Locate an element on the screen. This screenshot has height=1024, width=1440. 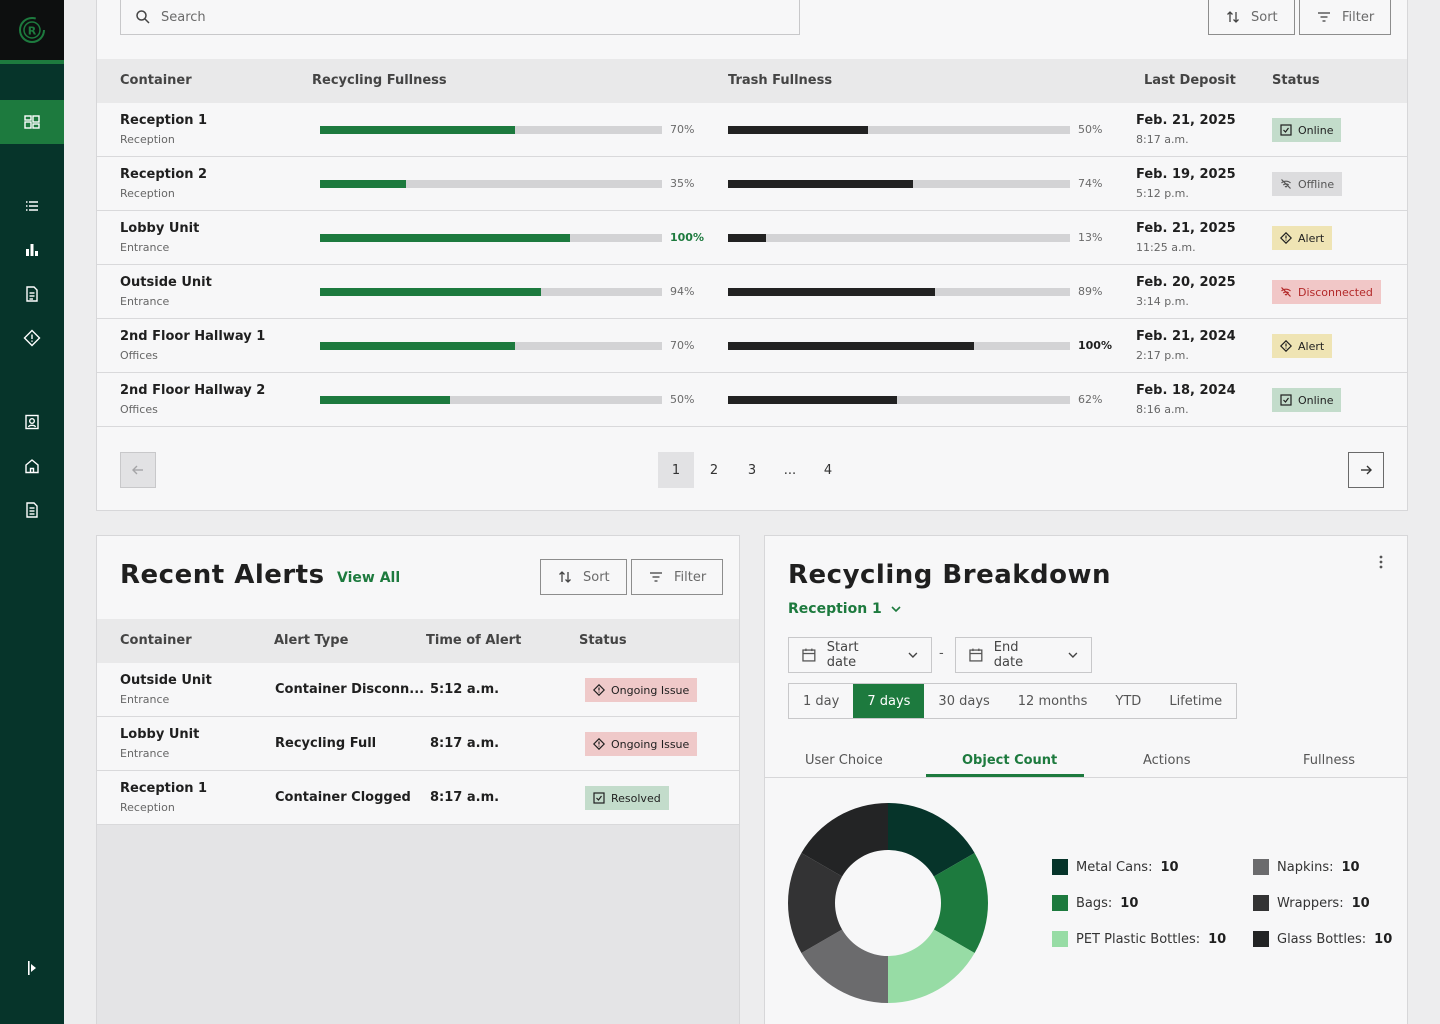
status-badge: Online is located at coordinates (1307, 130).